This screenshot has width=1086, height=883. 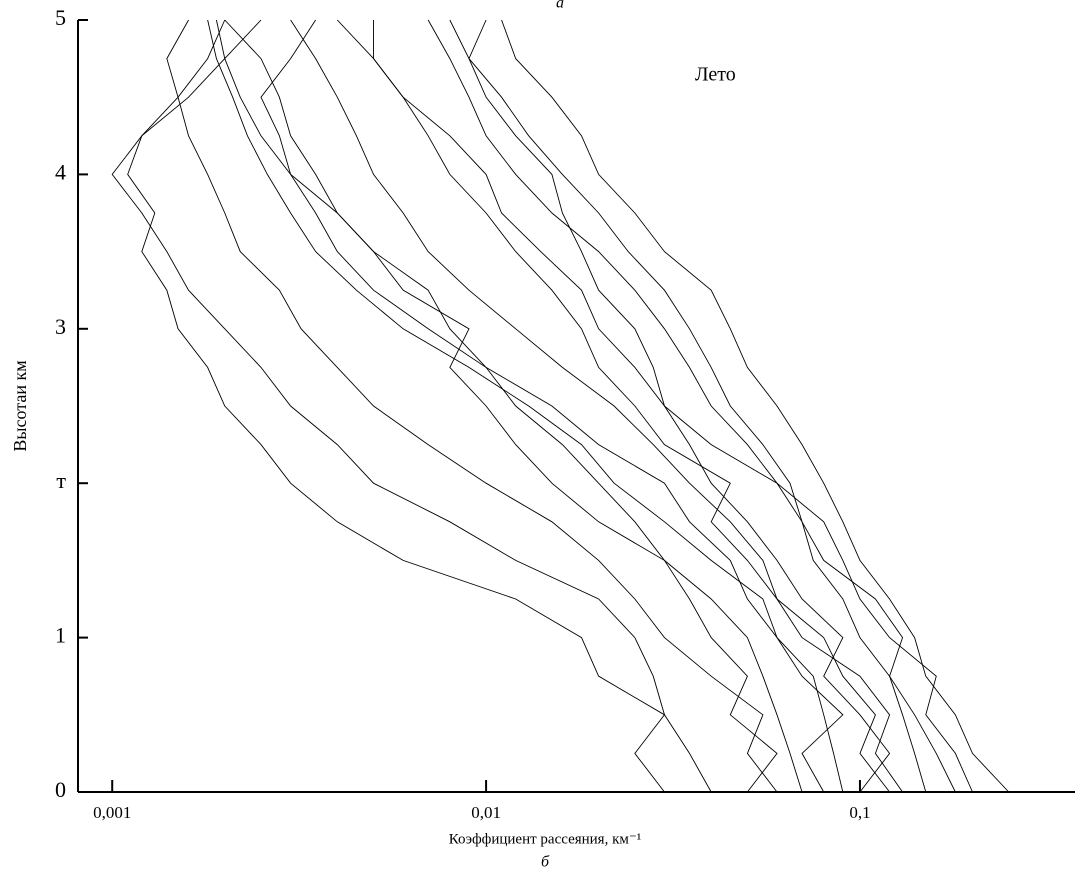 What do you see at coordinates (715, 75) in the screenshot?
I see `annotation: Лето` at bounding box center [715, 75].